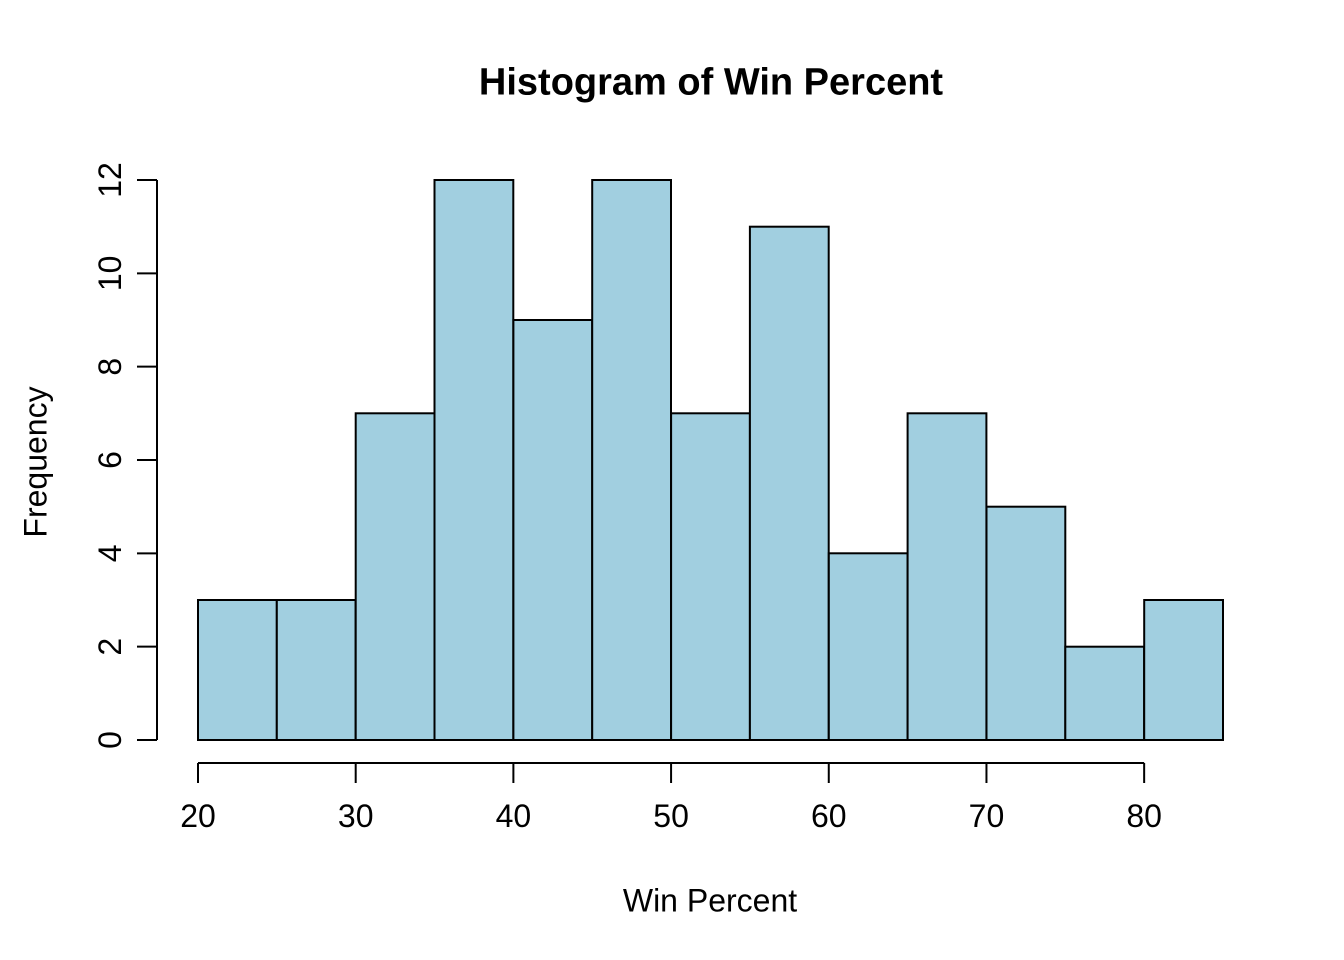 Image resolution: width=1344 pixels, height=960 pixels. Describe the element at coordinates (110, 274) in the screenshot. I see `y-tick-label: 10` at that location.